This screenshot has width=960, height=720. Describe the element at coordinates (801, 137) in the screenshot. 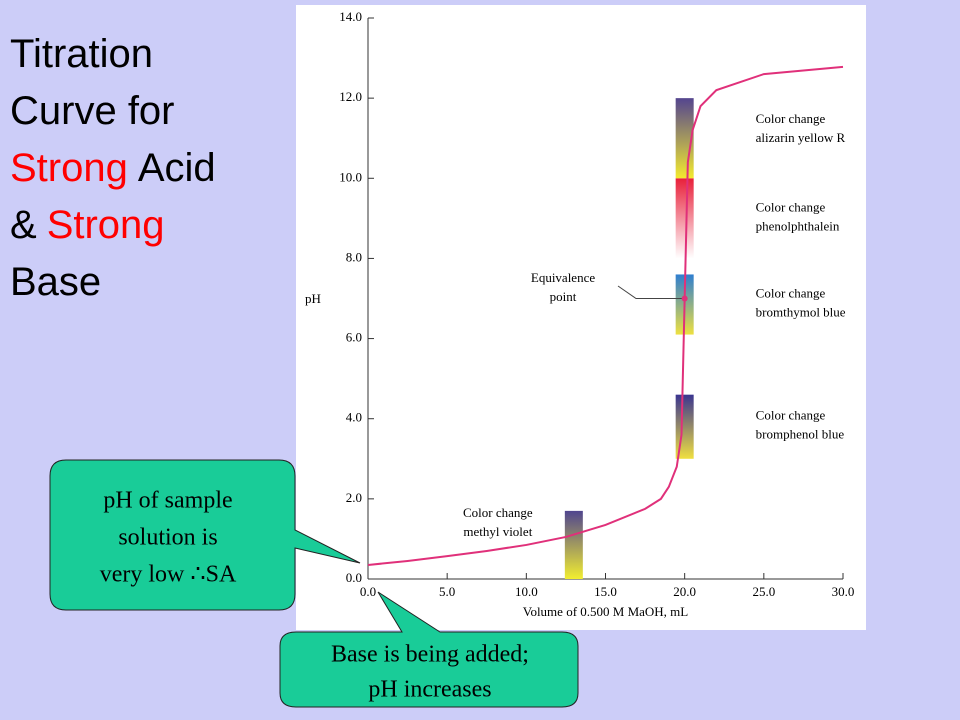

I see `band-label: alizarin yellow R` at that location.